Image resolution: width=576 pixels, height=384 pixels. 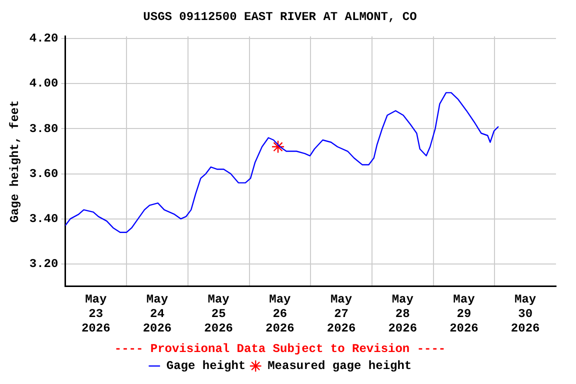 I want to click on y-tick-label: 3.40, so click(x=43, y=219).